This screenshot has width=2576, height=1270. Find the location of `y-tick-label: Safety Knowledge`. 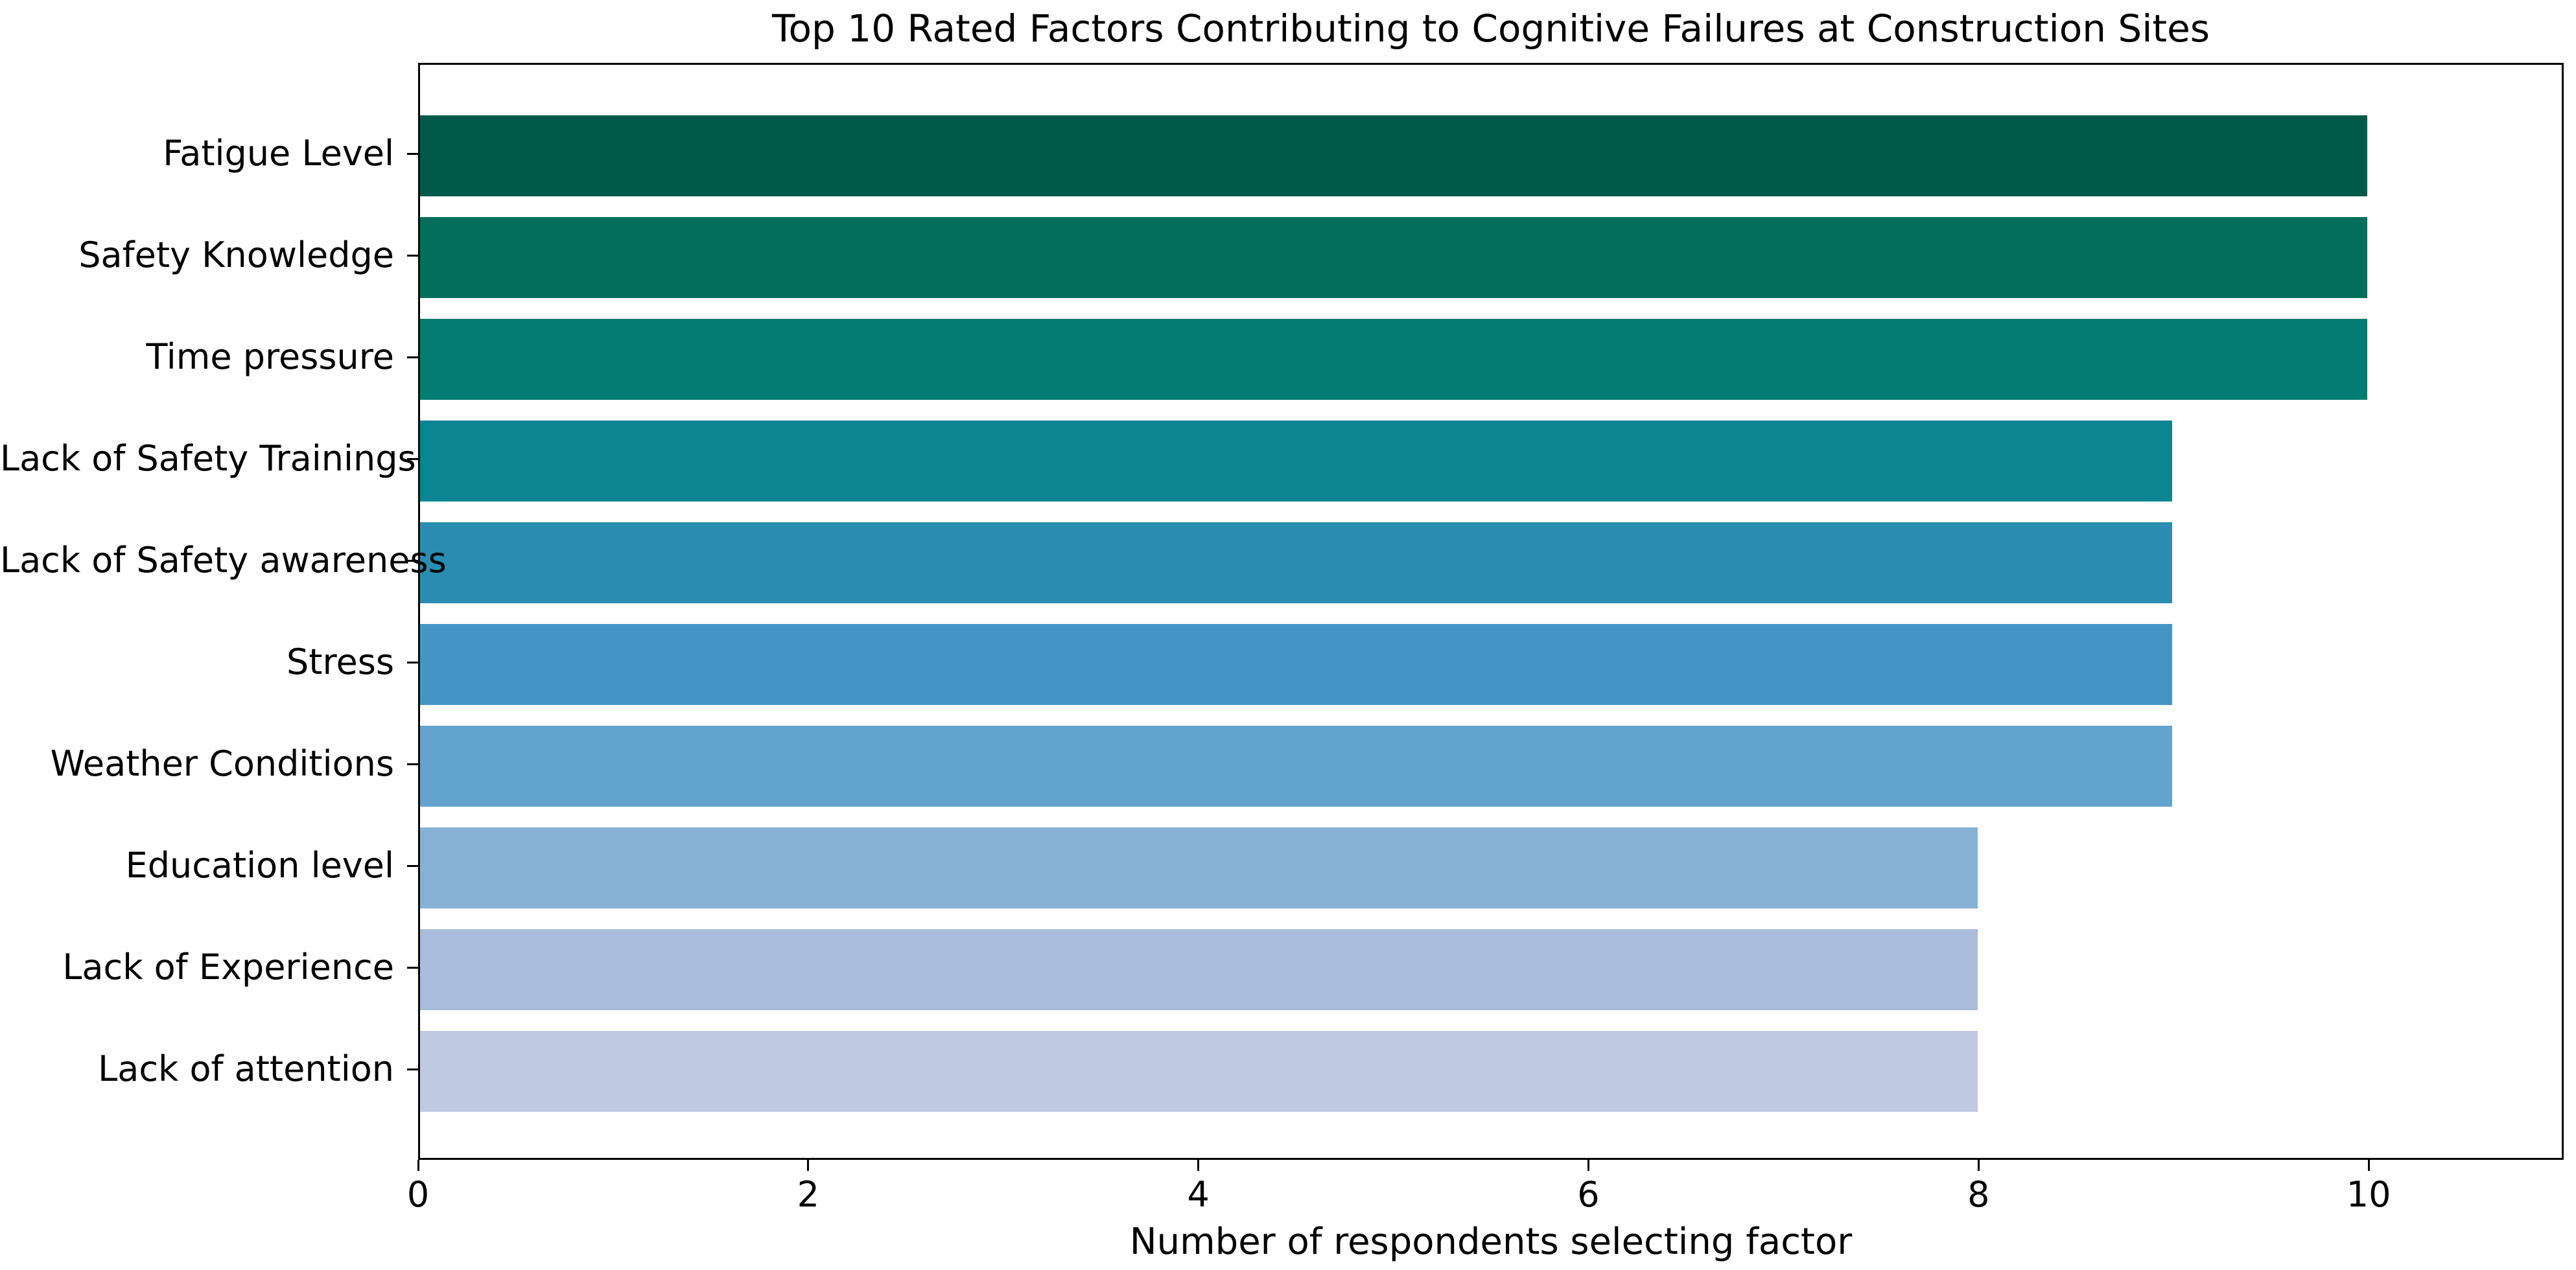

y-tick-label: Safety Knowledge is located at coordinates (236, 255).